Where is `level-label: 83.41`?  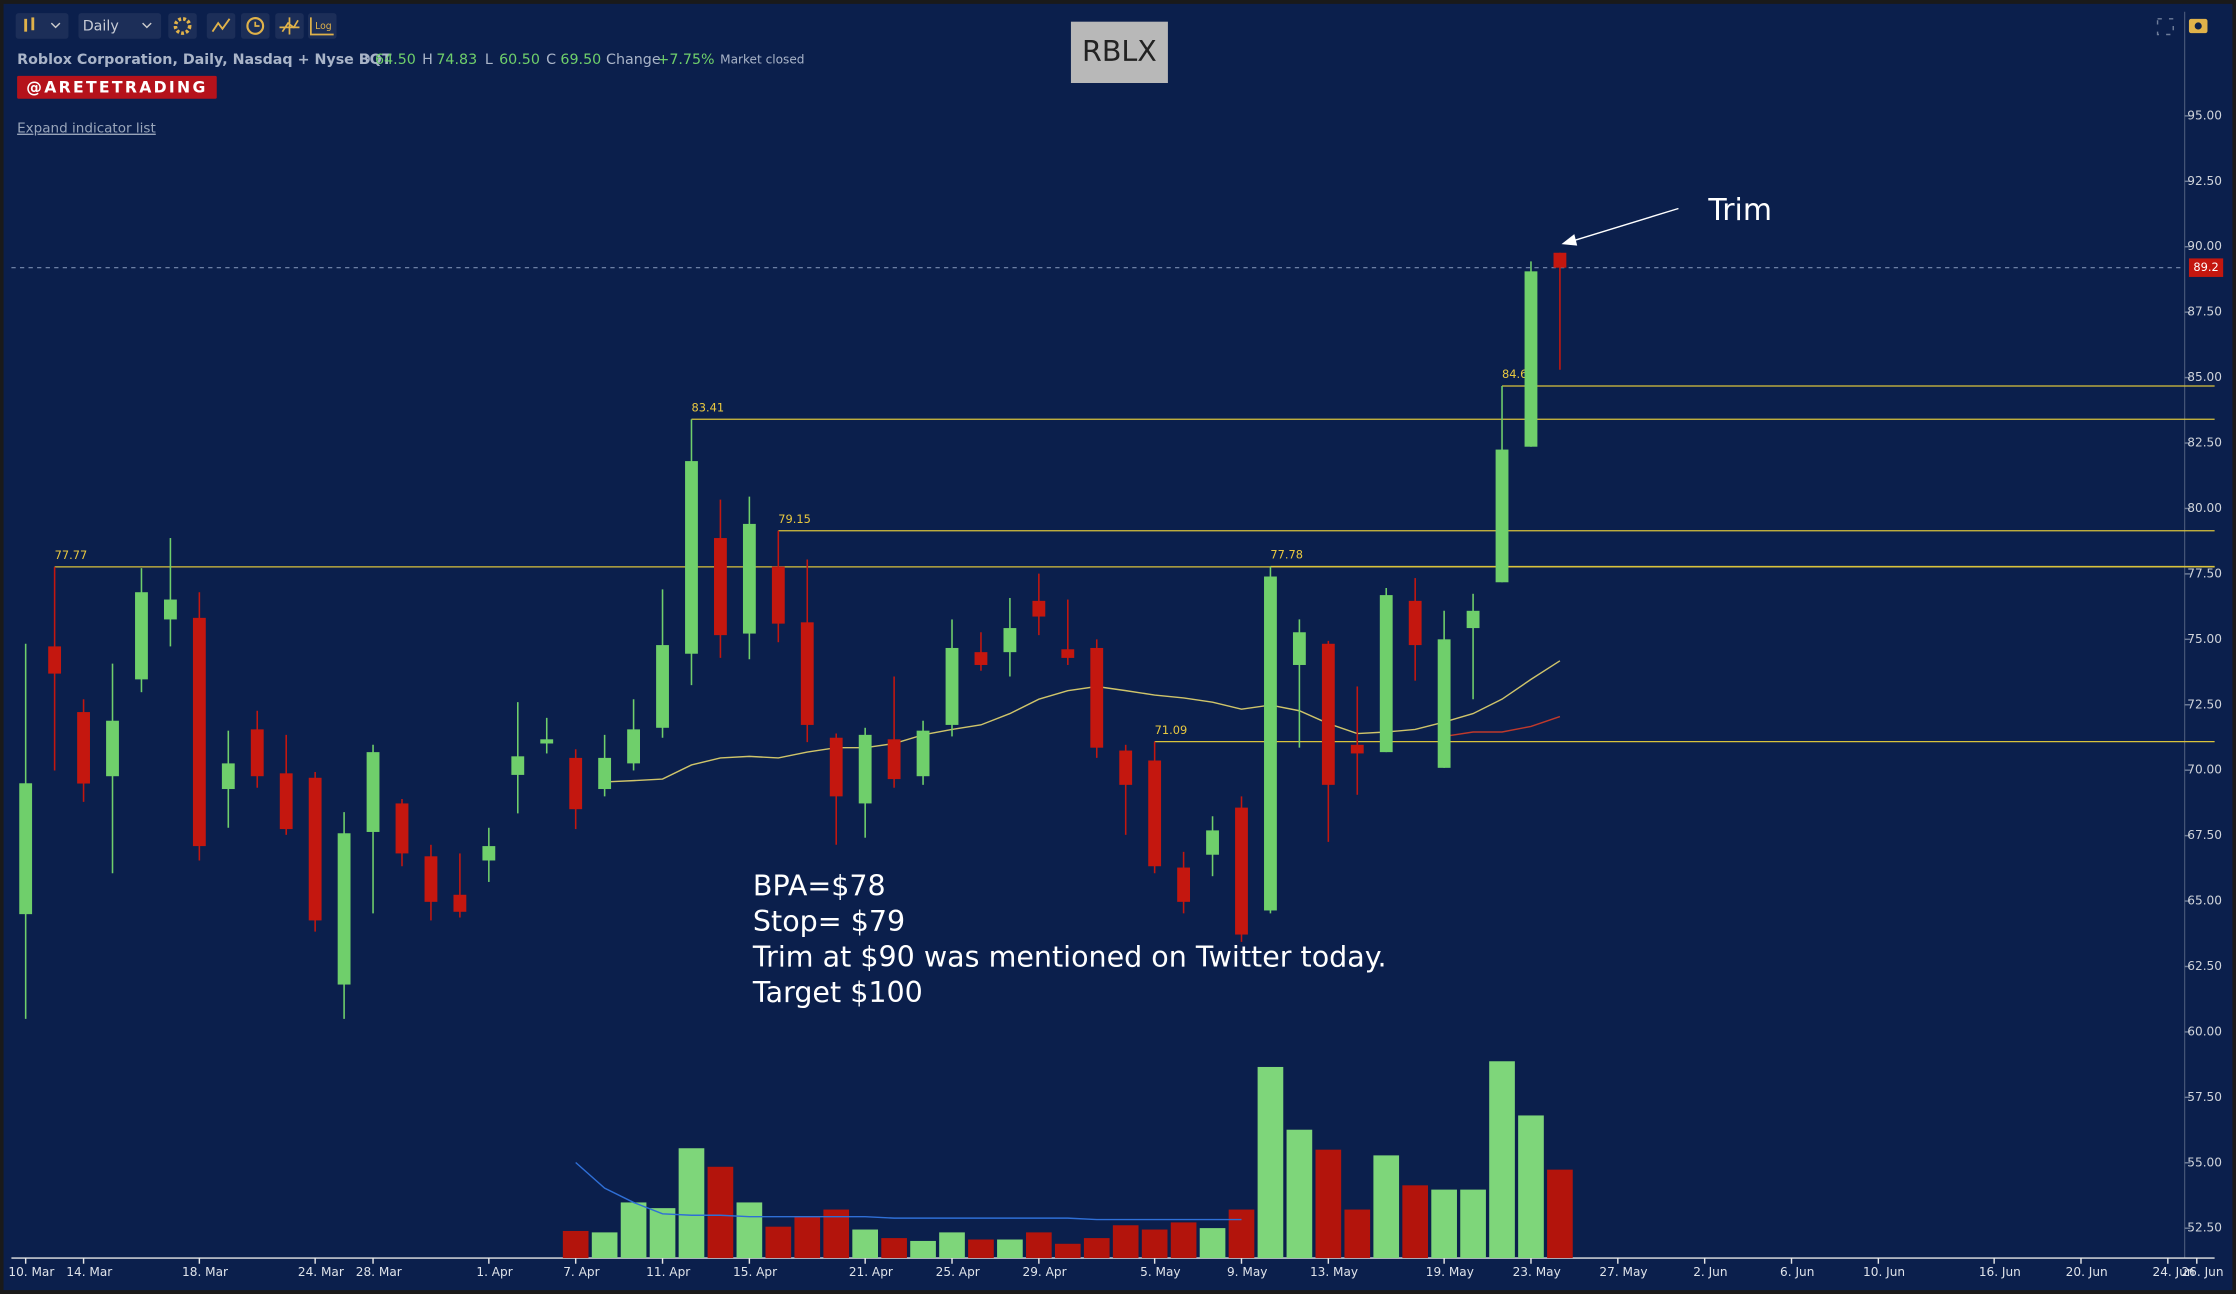 level-label: 83.41 is located at coordinates (707, 407).